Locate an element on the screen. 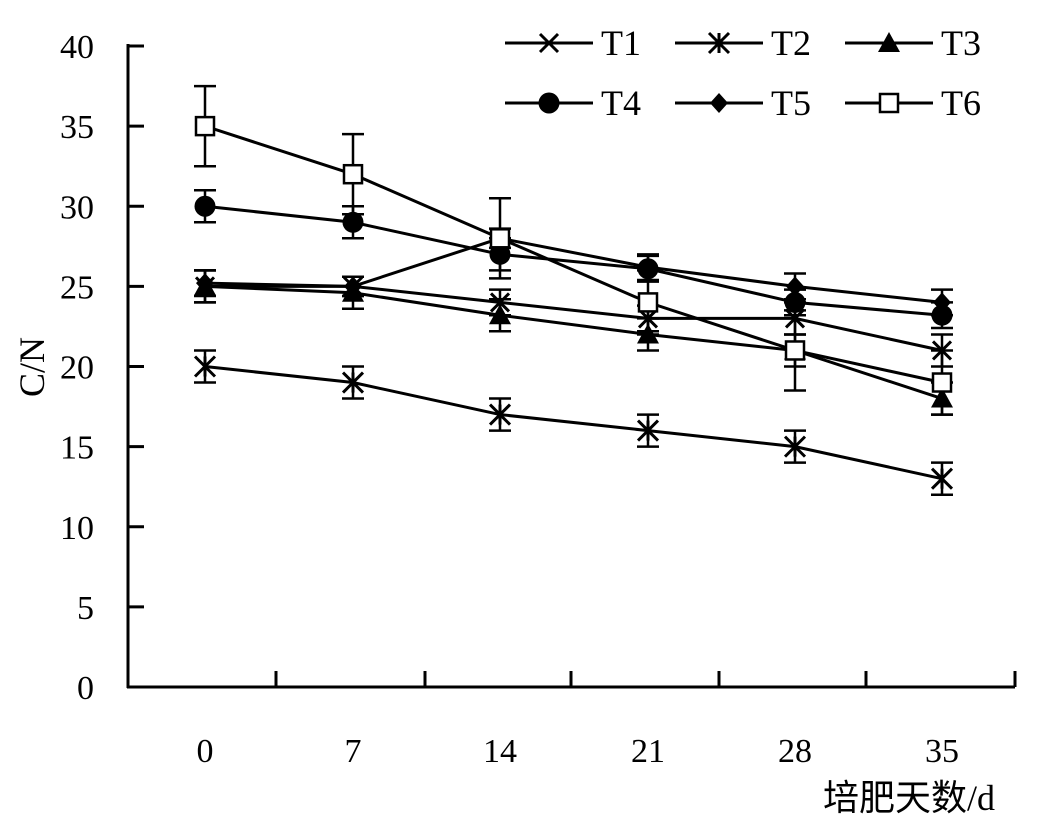  legend-item-t1: T1 is located at coordinates (573, 43).